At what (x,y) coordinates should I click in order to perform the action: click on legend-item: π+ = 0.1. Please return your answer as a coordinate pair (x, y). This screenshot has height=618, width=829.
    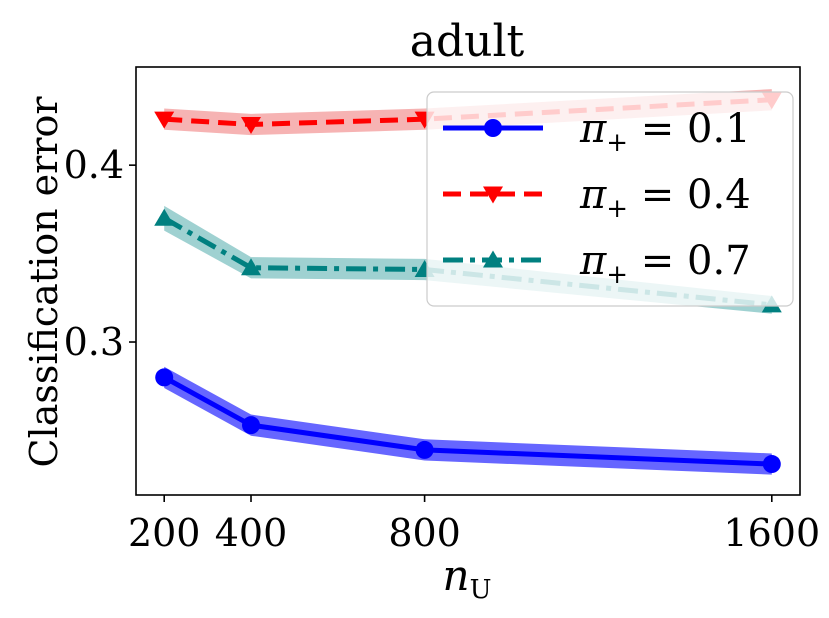
    Looking at the image, I should click on (597, 132).